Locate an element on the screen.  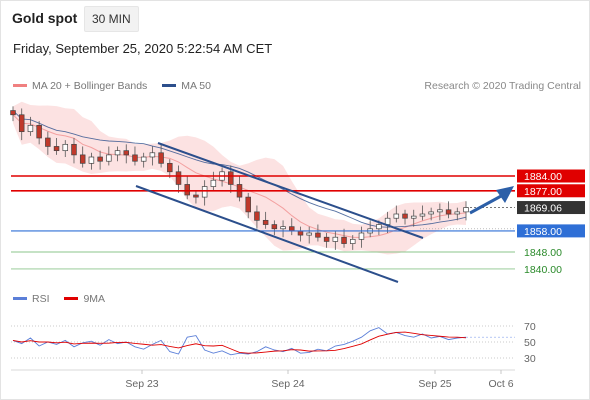
x-tick-label: Oct 6 is located at coordinates (500, 384).